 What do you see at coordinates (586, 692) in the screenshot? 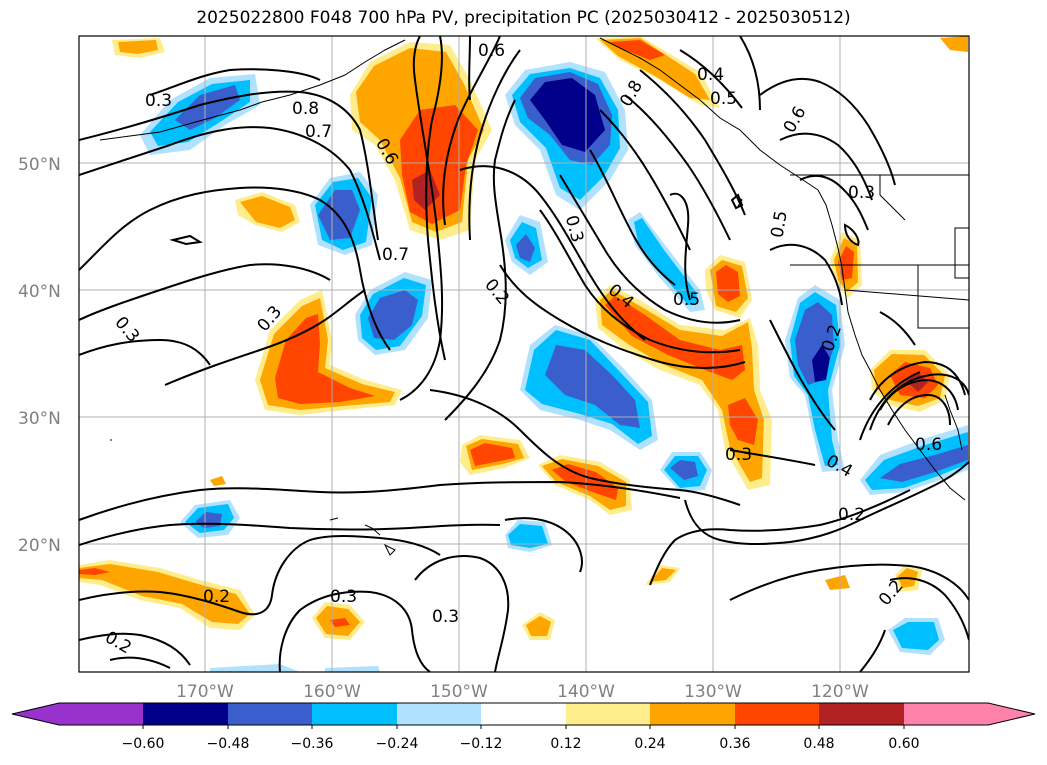
I see `lon-label-140w: 140°W` at bounding box center [586, 692].